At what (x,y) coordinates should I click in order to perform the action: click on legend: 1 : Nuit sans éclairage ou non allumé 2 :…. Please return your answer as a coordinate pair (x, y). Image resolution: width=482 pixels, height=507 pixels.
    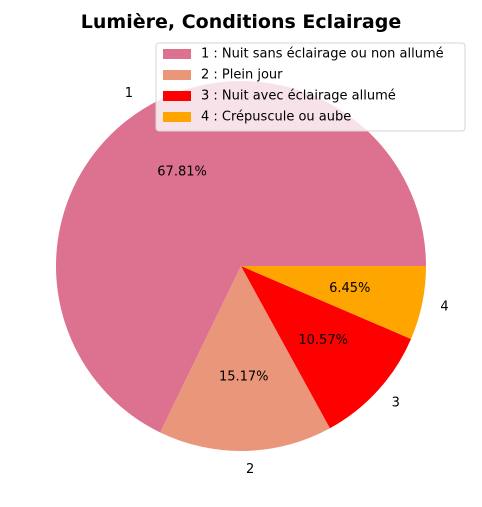
    Looking at the image, I should click on (310, 87).